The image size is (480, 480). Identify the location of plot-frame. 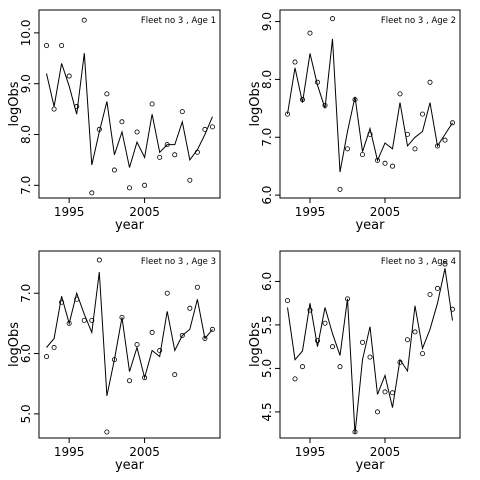
(370, 344).